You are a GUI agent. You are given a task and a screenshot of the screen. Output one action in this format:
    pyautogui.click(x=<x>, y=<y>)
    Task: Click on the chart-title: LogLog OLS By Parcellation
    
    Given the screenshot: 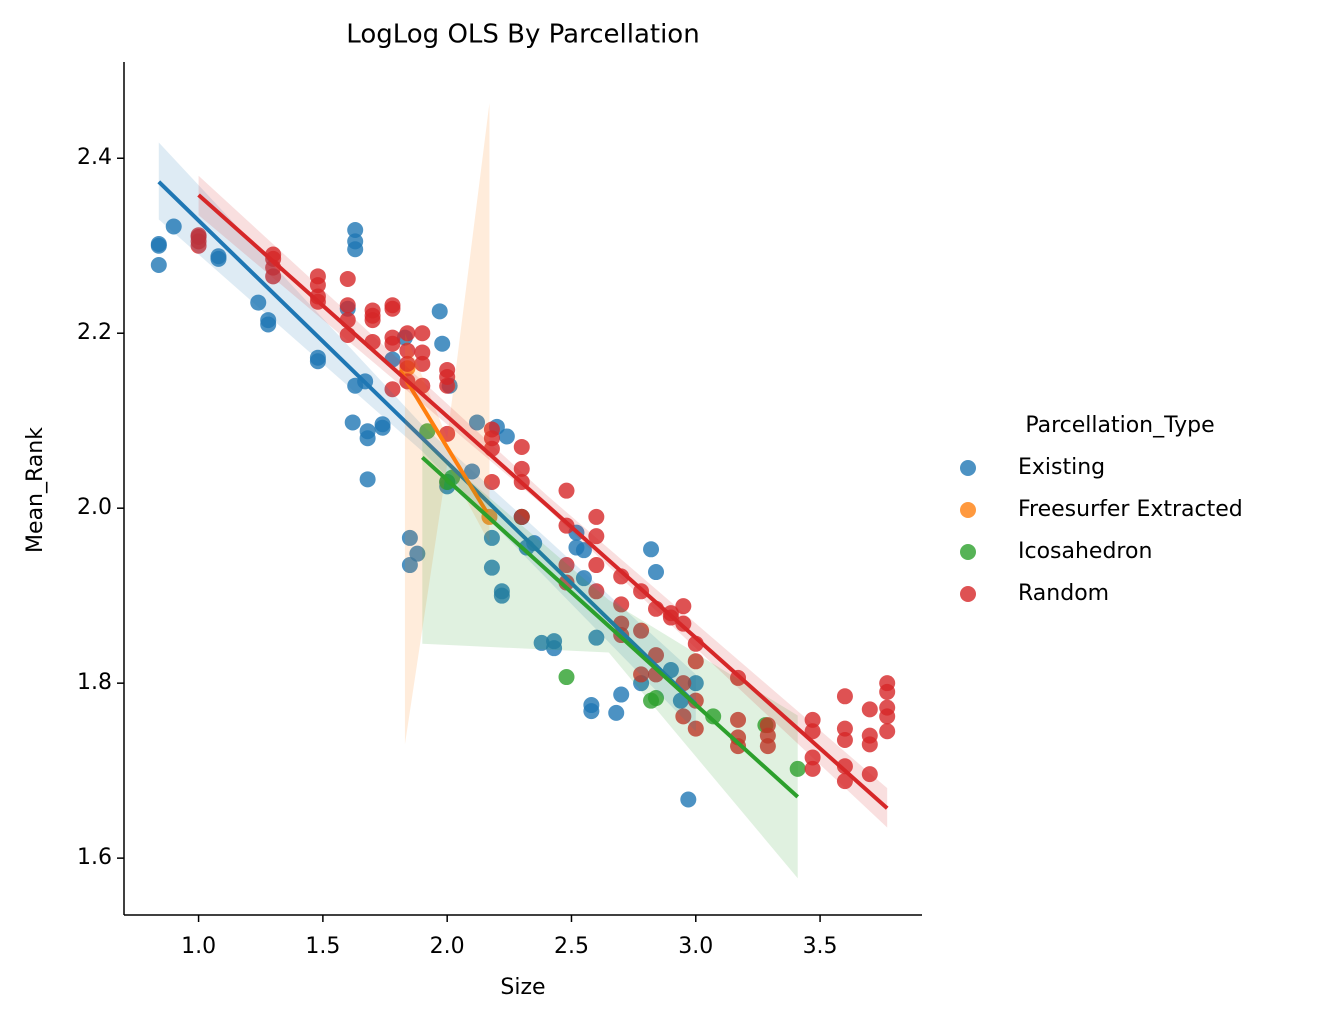 What is the action you would take?
    pyautogui.click(x=522, y=35)
    